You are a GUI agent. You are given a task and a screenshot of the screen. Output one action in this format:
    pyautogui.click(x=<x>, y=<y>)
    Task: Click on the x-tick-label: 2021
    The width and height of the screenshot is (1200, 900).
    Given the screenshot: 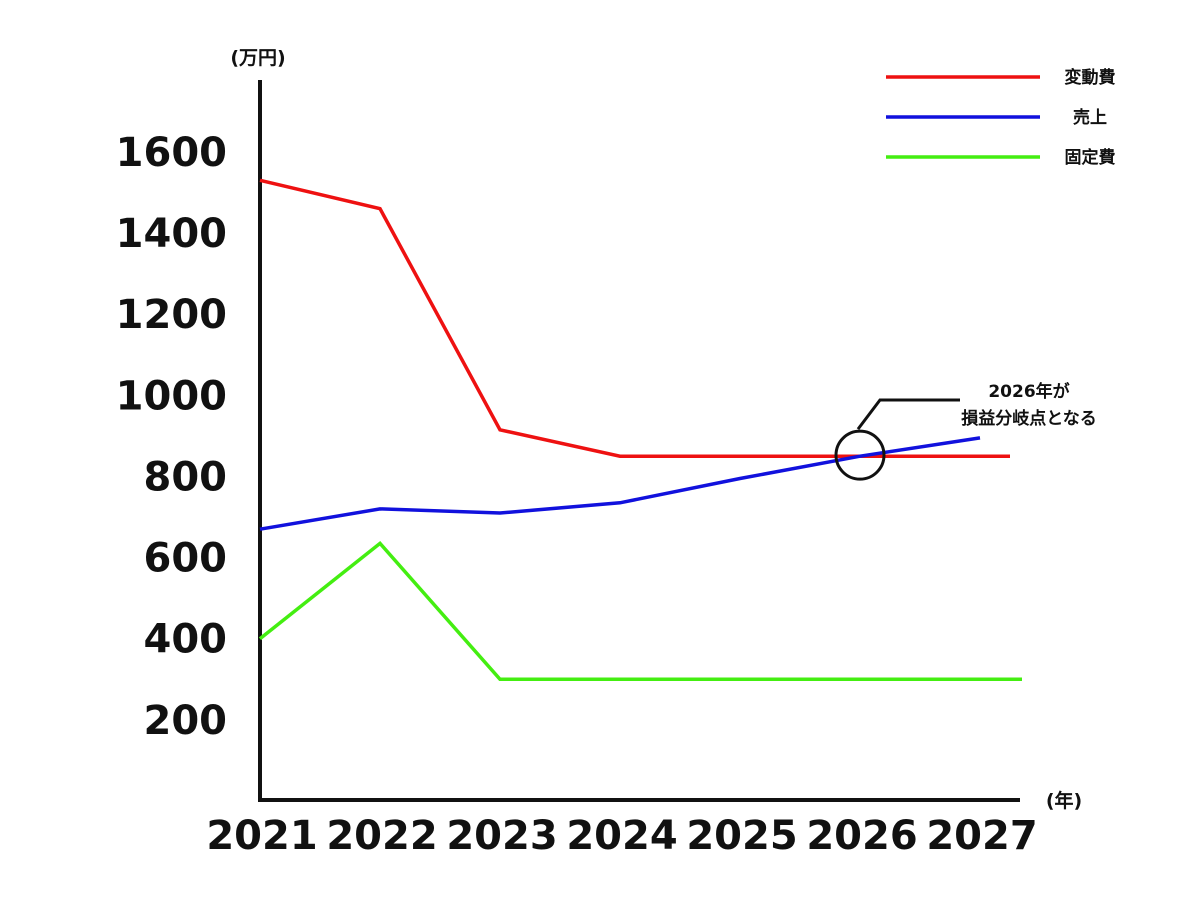 What is the action you would take?
    pyautogui.click(x=261, y=836)
    